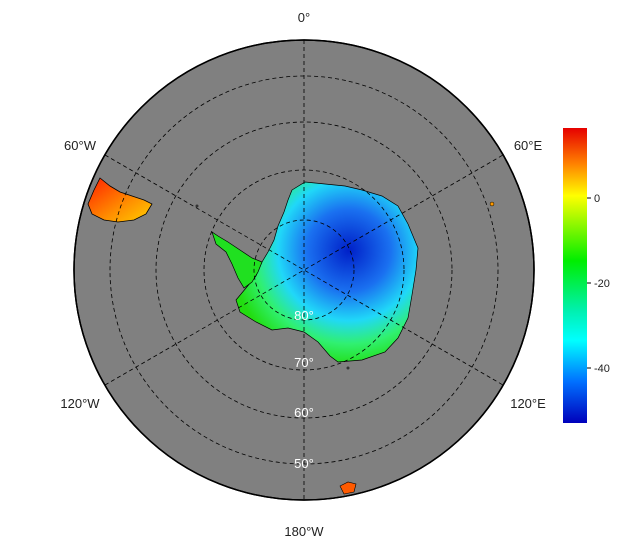 The image size is (625, 552). What do you see at coordinates (327, 272) in the screenshot?
I see `antarctica-landmass` at bounding box center [327, 272].